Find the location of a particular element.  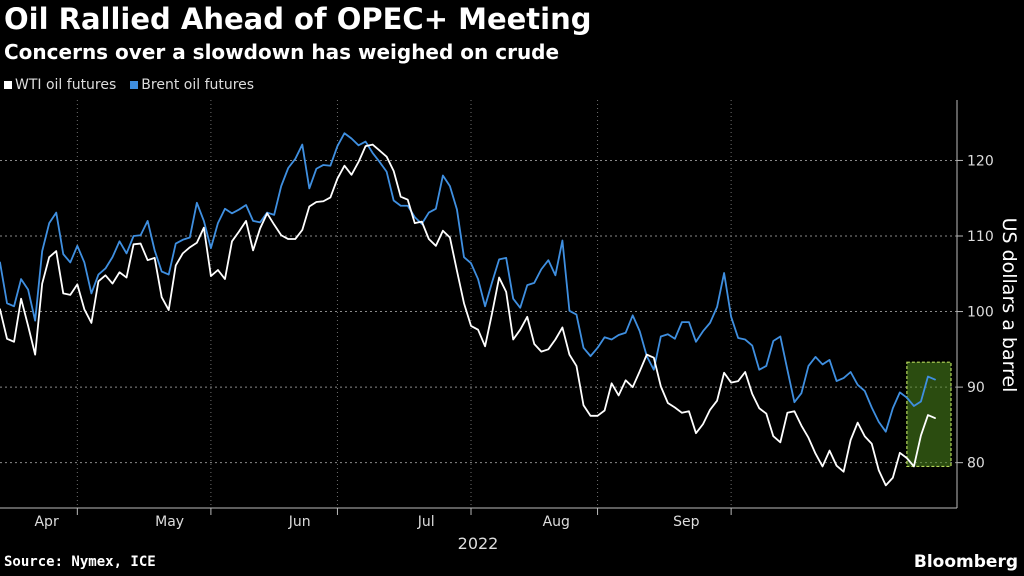

legend-label-brent: Brent oil futures is located at coordinates (198, 85).